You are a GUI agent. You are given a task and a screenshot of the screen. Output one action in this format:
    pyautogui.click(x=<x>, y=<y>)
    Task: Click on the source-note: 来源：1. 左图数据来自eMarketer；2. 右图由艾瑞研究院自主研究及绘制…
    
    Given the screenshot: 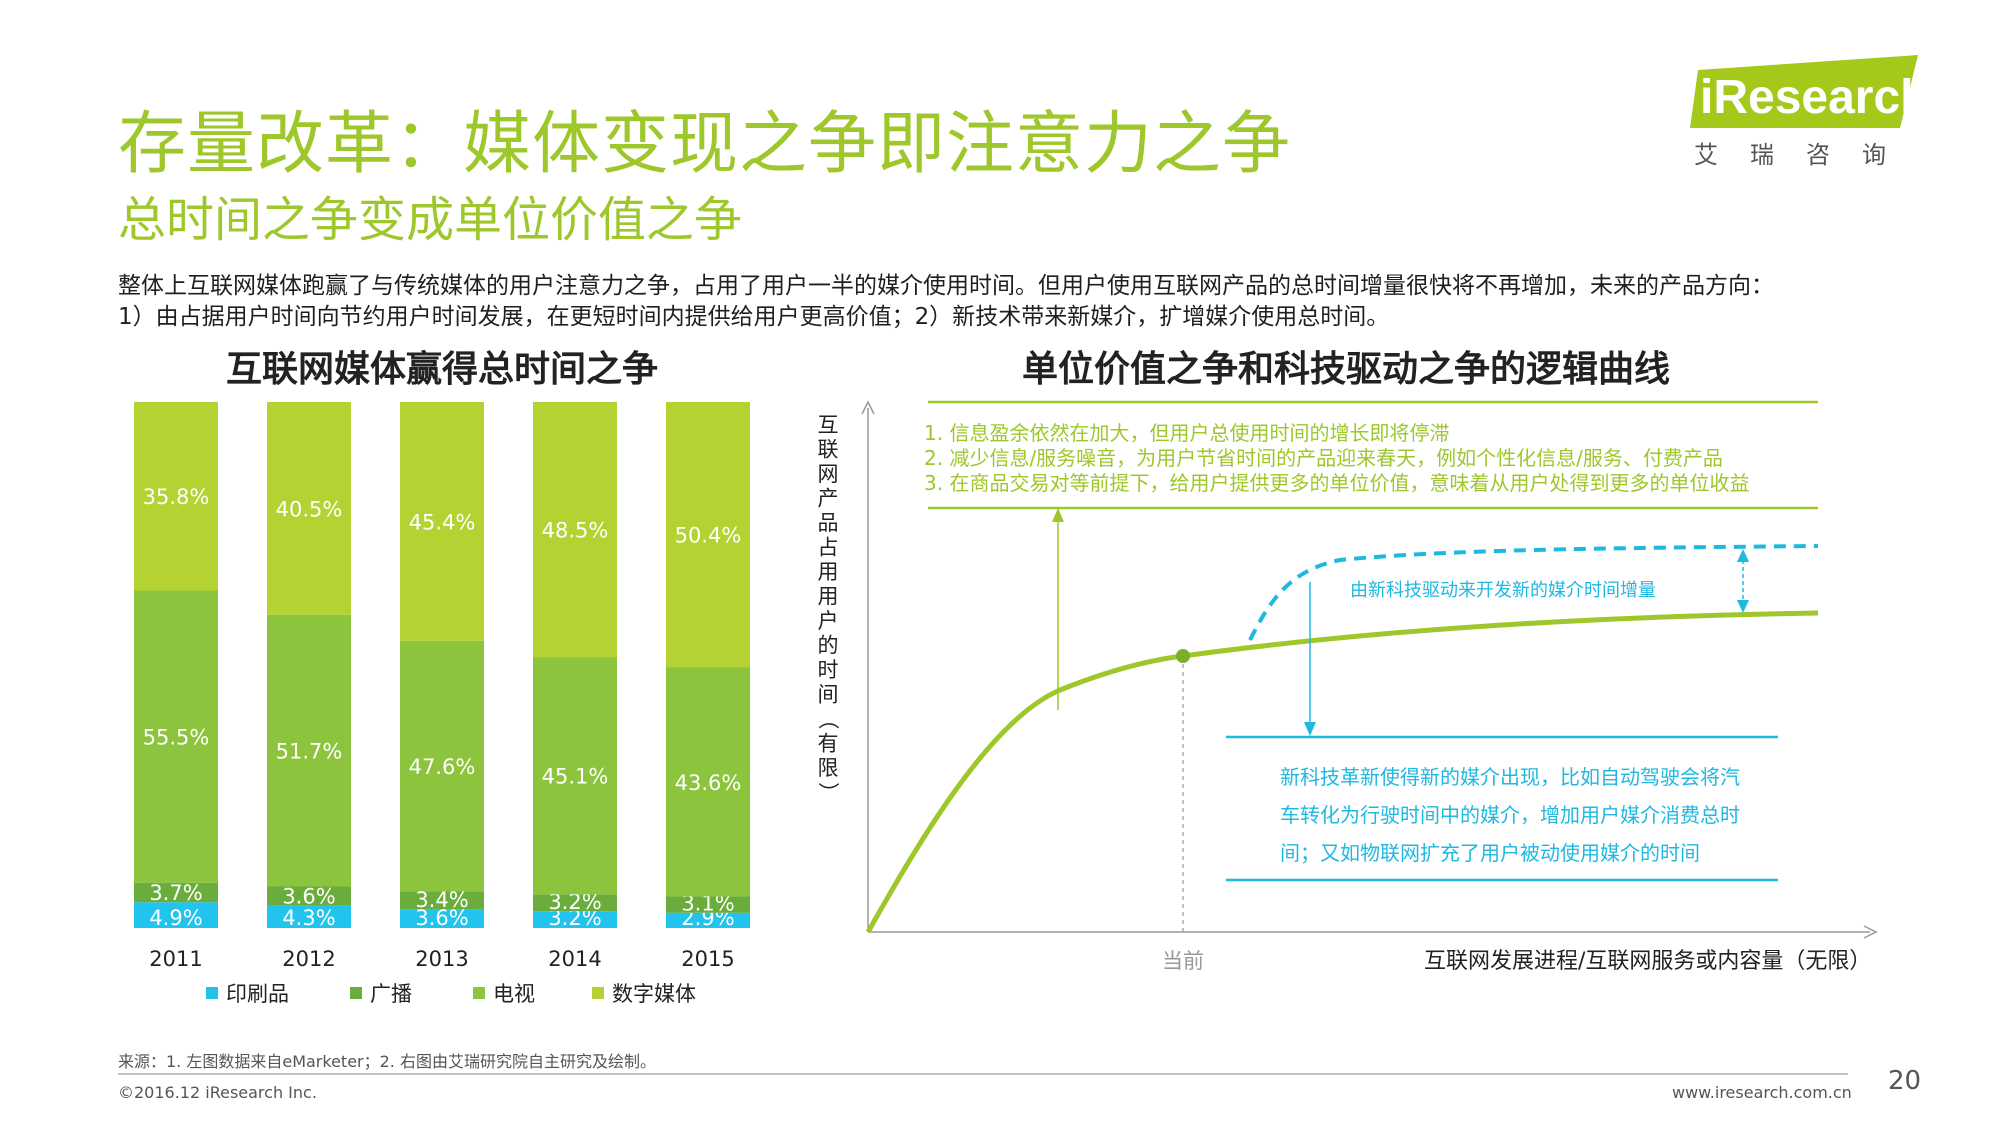 What is the action you would take?
    pyautogui.click(x=387, y=1061)
    